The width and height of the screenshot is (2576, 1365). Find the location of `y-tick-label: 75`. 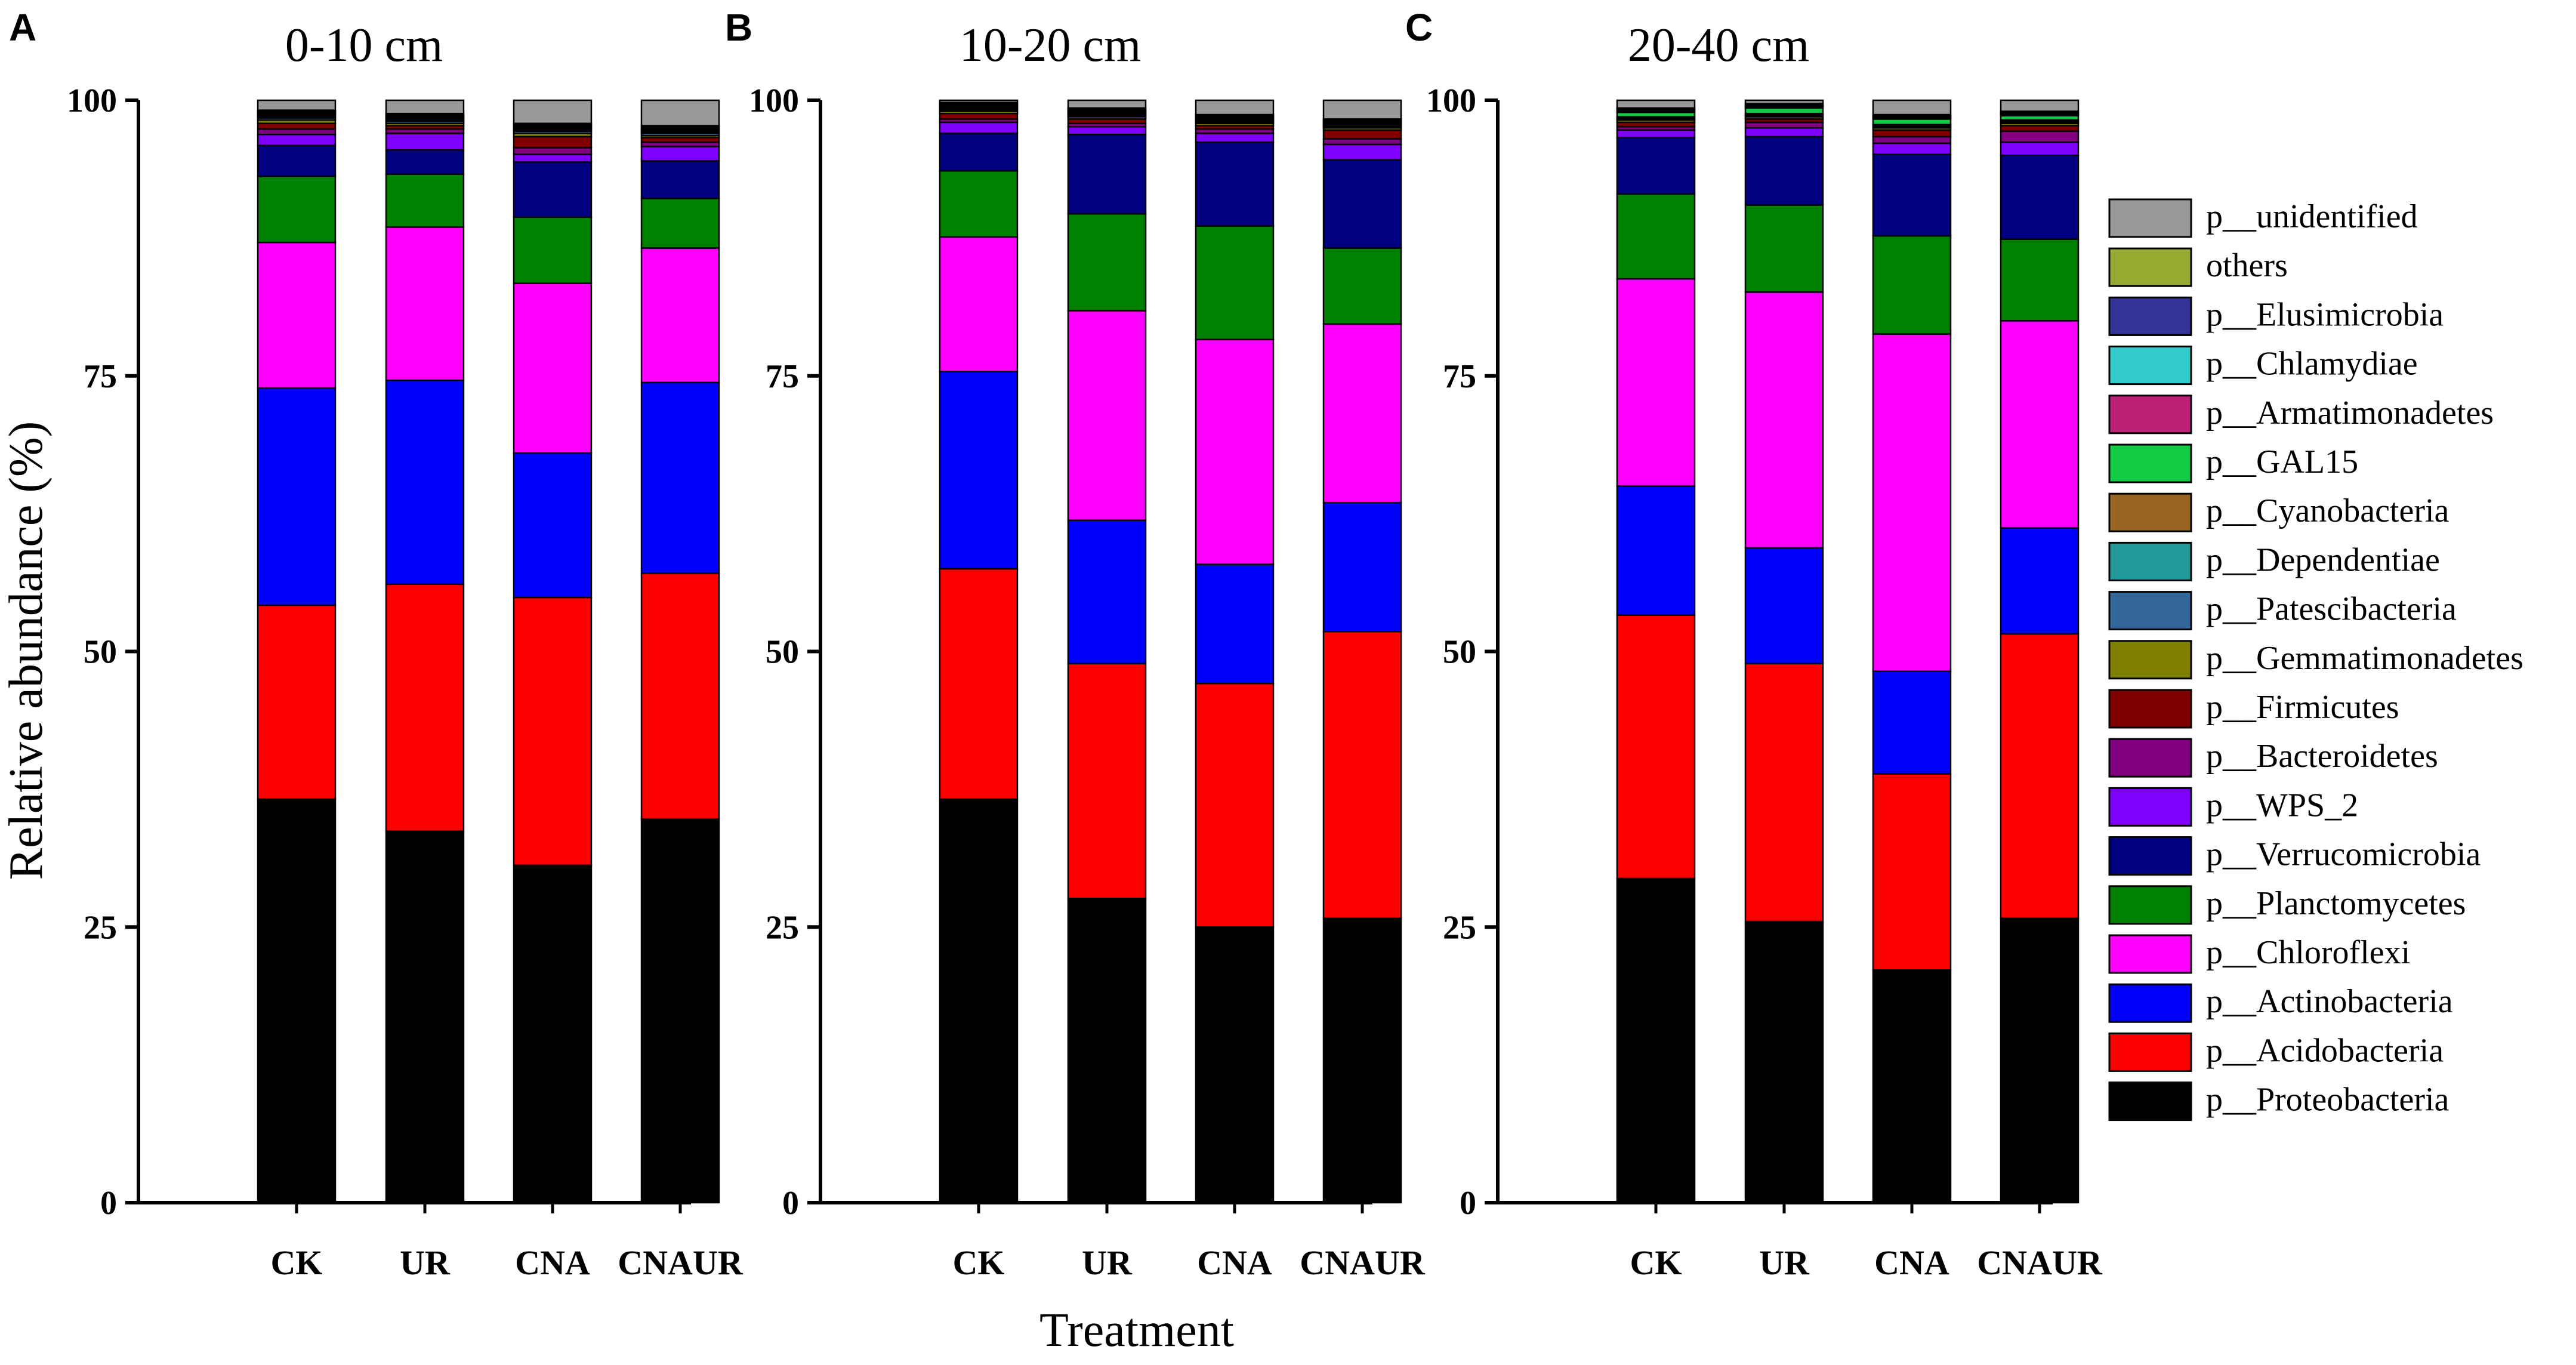

y-tick-label: 75 is located at coordinates (101, 376).